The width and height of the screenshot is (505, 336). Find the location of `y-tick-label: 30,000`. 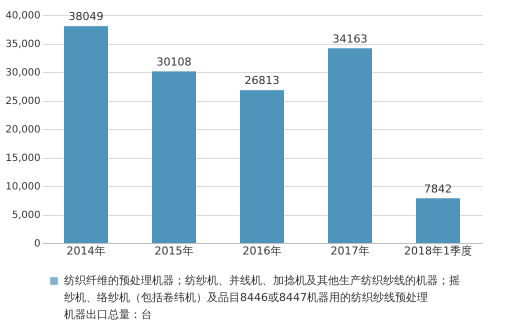

y-tick-label: 30,000 is located at coordinates (23, 73).